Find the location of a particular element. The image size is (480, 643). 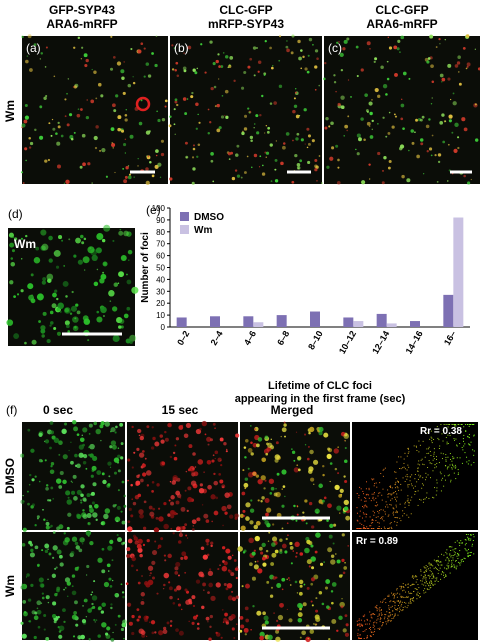

y-tick-label: 60 is located at coordinates (160, 256).